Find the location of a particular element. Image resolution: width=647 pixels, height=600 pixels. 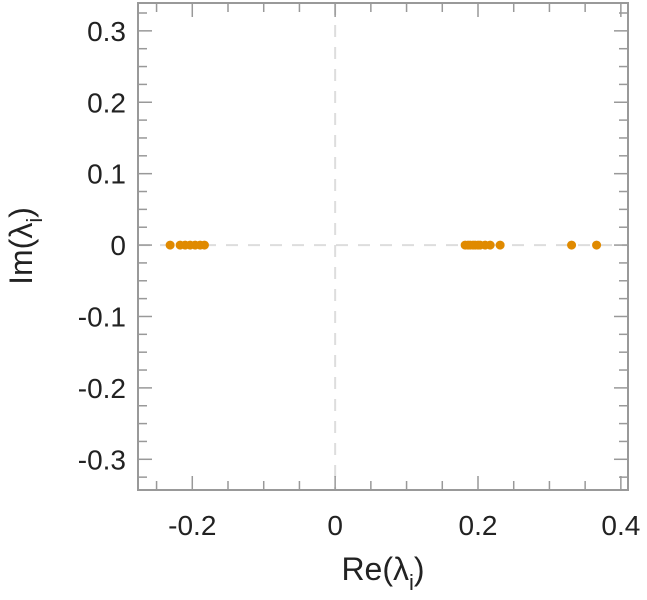

y-tick-label: 0.2 is located at coordinates (106, 102).